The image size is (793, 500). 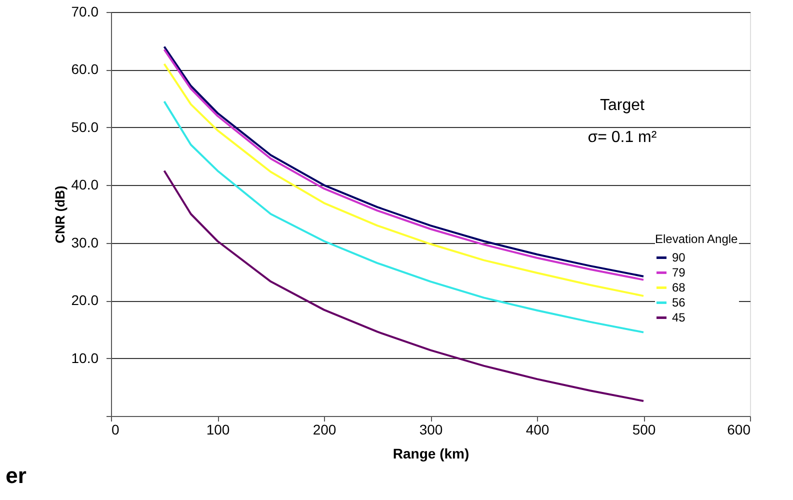 I want to click on y-tick-label: 70.0, so click(x=85, y=12).